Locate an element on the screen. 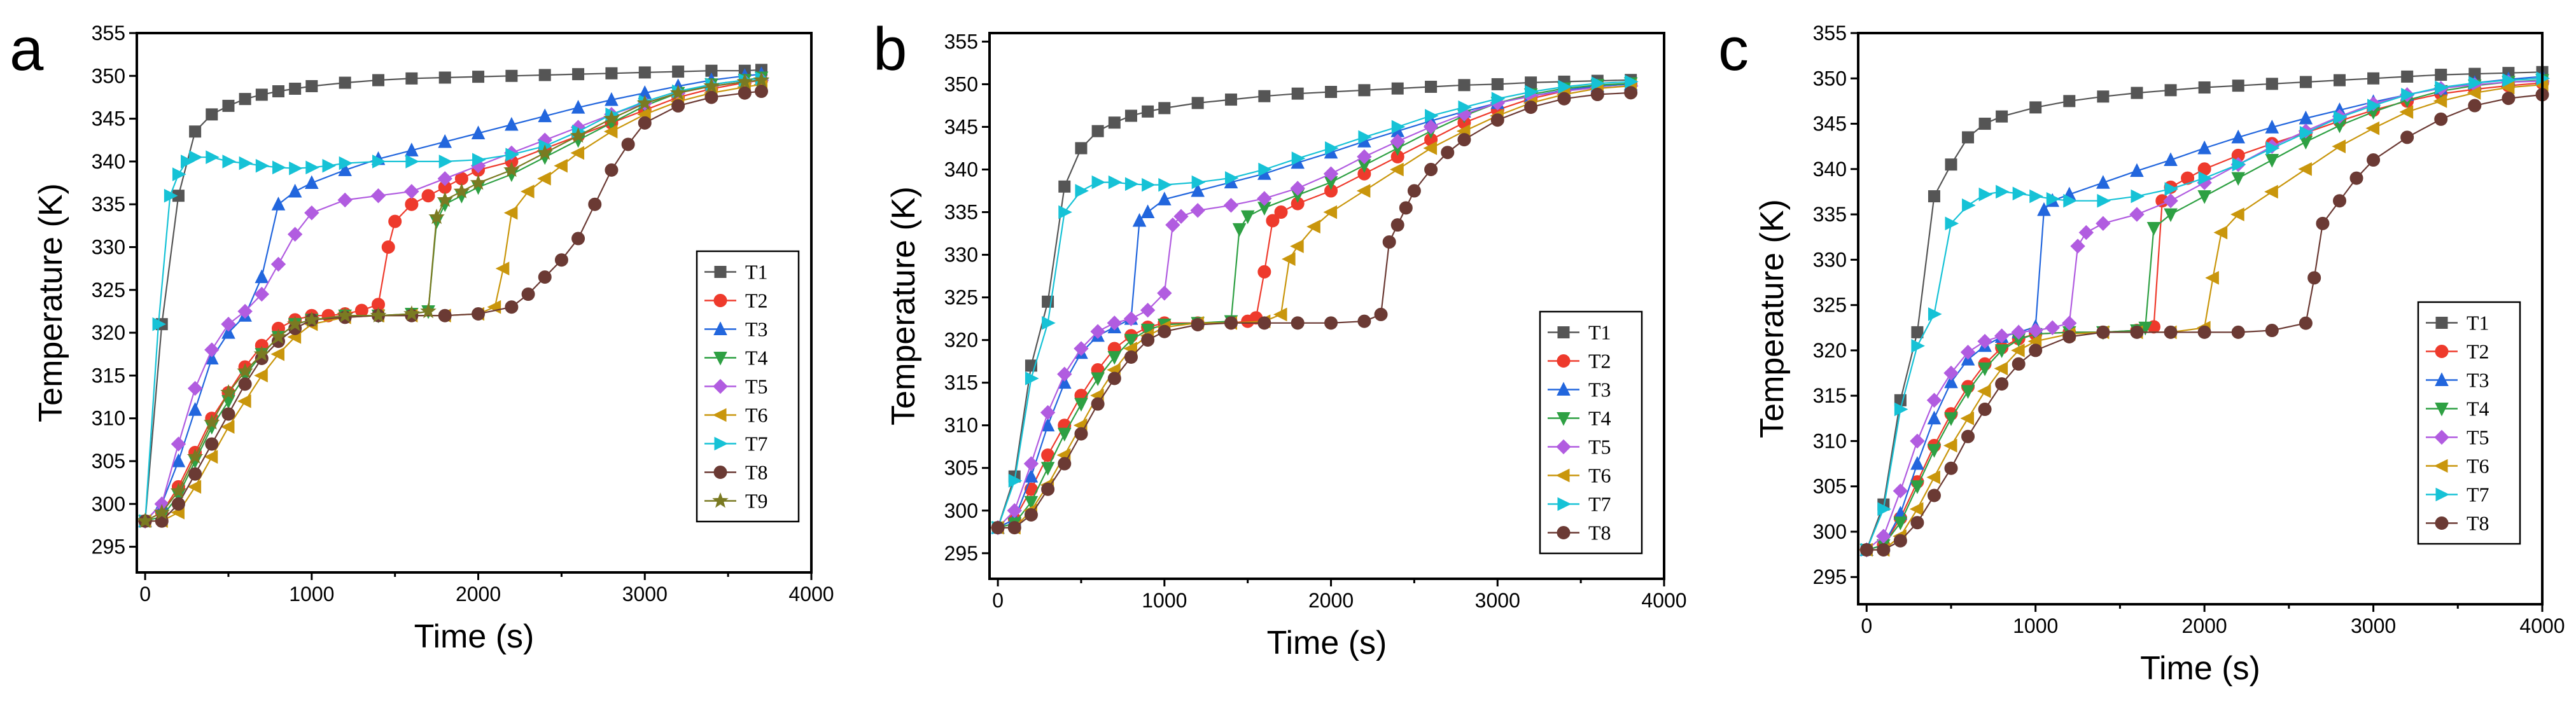 Image resolution: width=2576 pixels, height=706 pixels. y-tick-label: 300 is located at coordinates (961, 511).